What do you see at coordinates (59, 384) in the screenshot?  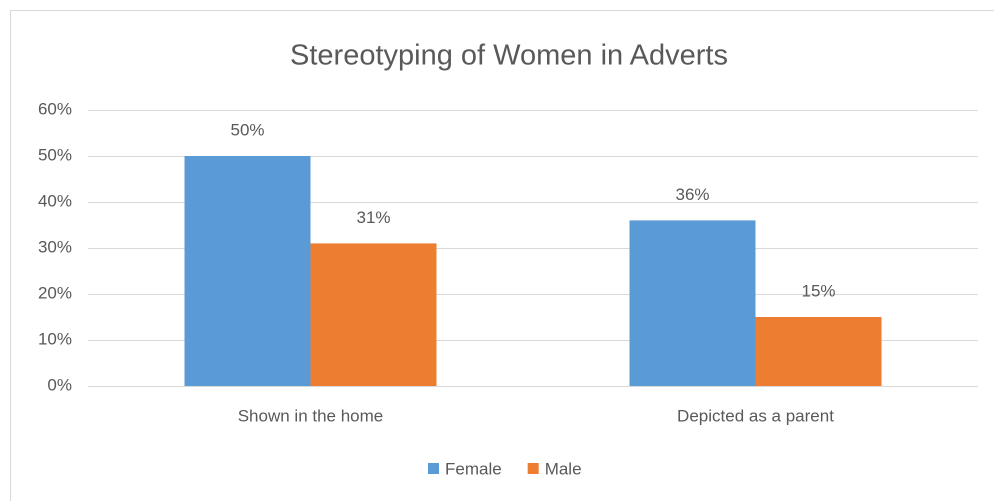 I see `y-tick-label: 0%` at bounding box center [59, 384].